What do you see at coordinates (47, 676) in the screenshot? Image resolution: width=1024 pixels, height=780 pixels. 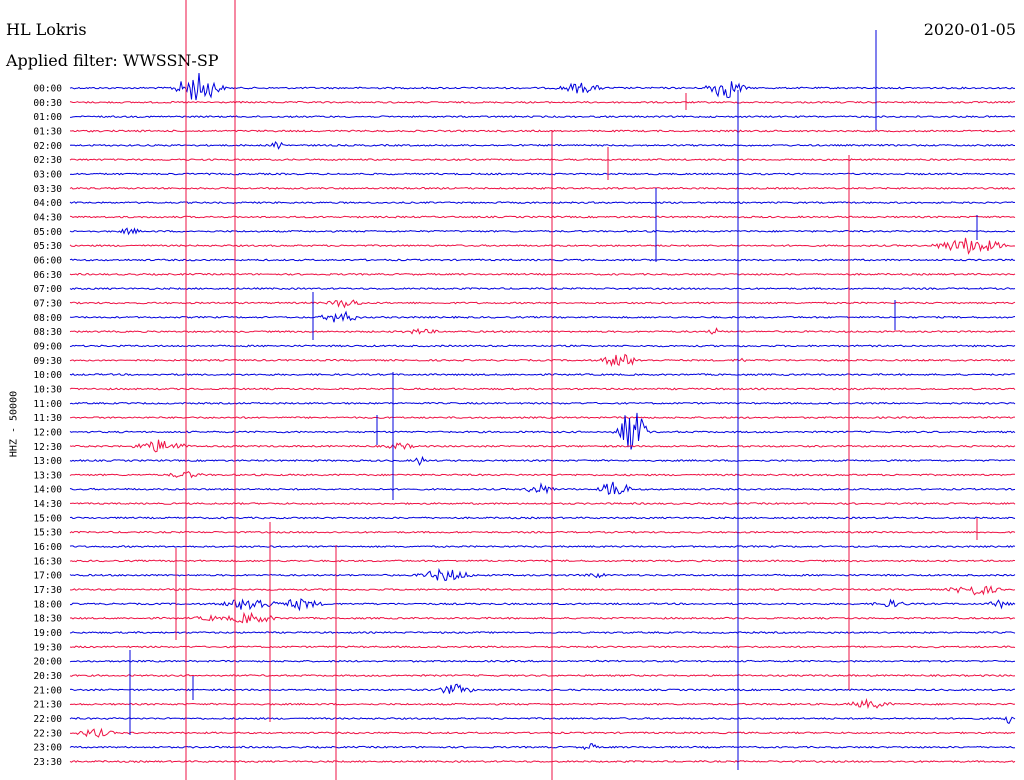 I see `time-label: 20:30` at bounding box center [47, 676].